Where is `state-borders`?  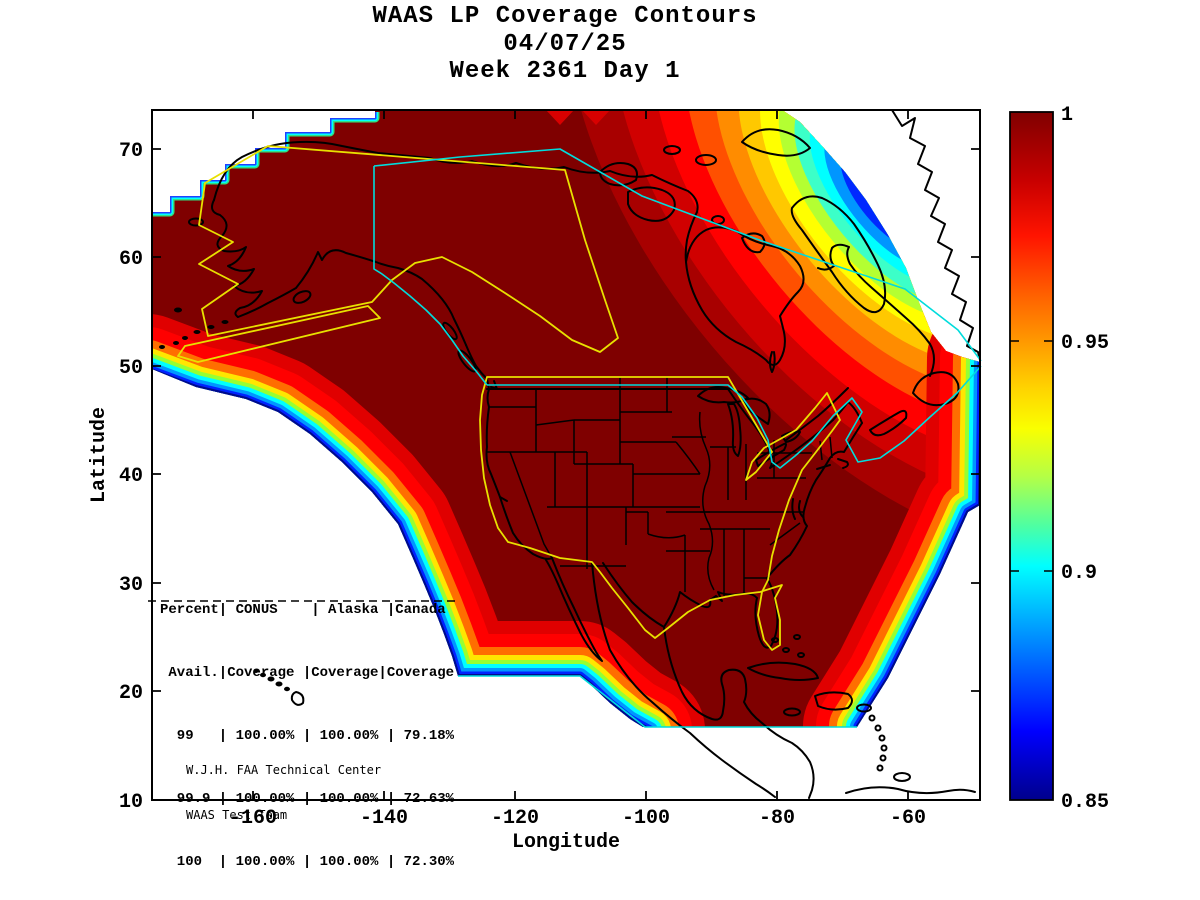
state-borders is located at coordinates (659, 486).